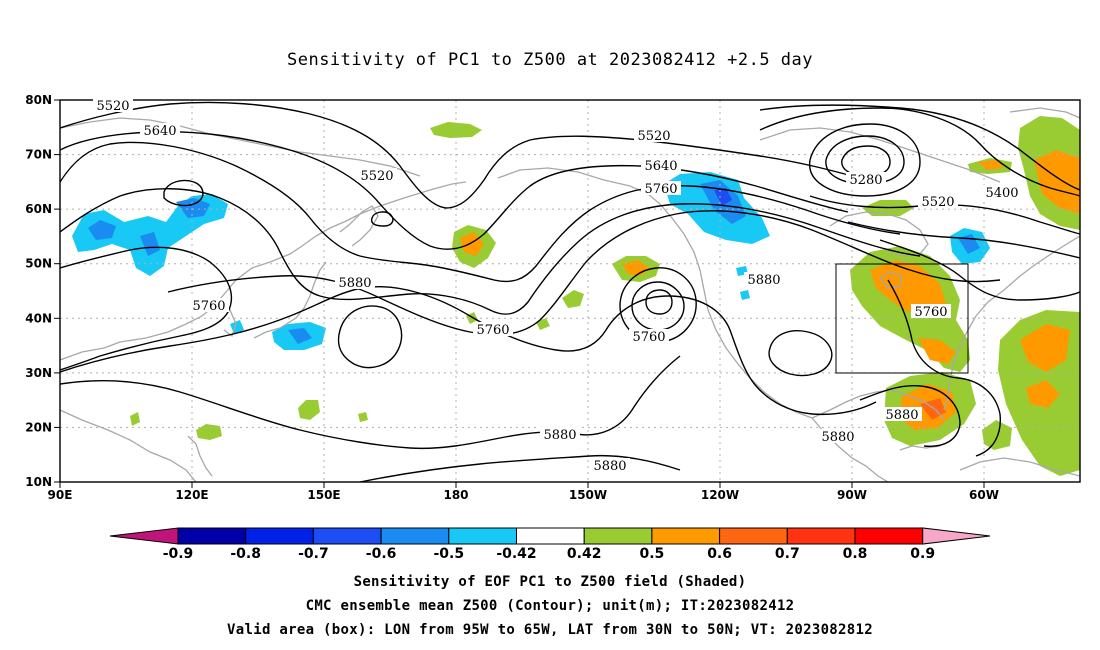 This screenshot has width=1100, height=650. Describe the element at coordinates (651, 554) in the screenshot. I see `colorbar-label: 0.5` at that location.